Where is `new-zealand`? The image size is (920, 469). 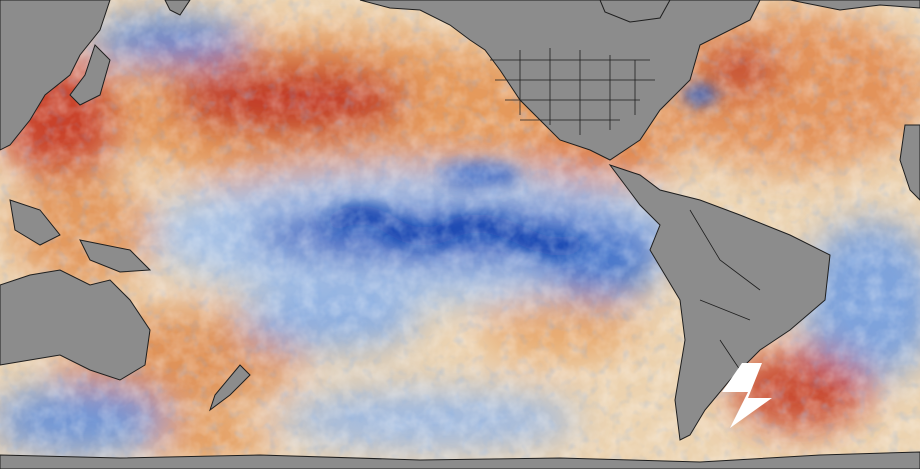 new-zealand is located at coordinates (230, 388).